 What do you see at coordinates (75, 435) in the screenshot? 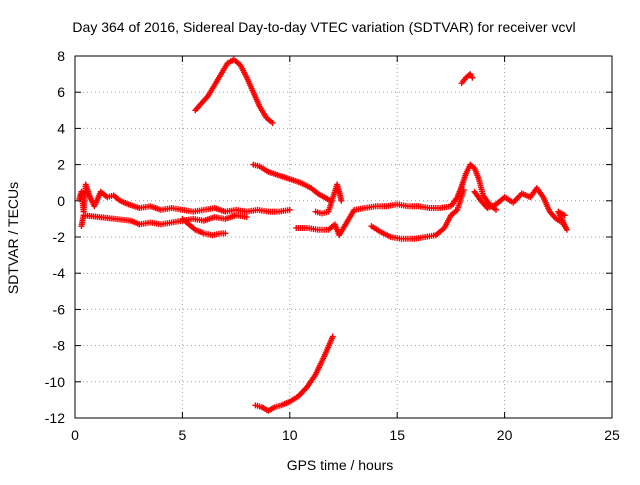
I see `x-tick-label: 0` at bounding box center [75, 435].